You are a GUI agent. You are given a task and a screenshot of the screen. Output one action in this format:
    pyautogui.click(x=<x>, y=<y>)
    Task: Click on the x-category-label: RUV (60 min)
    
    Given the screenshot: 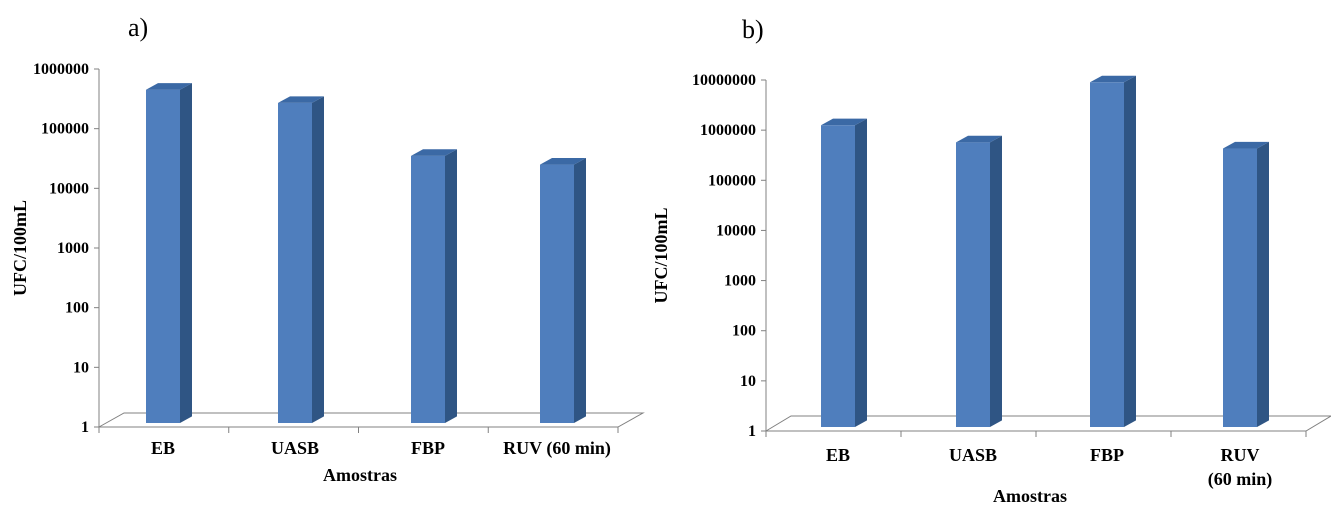 What is the action you would take?
    pyautogui.click(x=557, y=448)
    